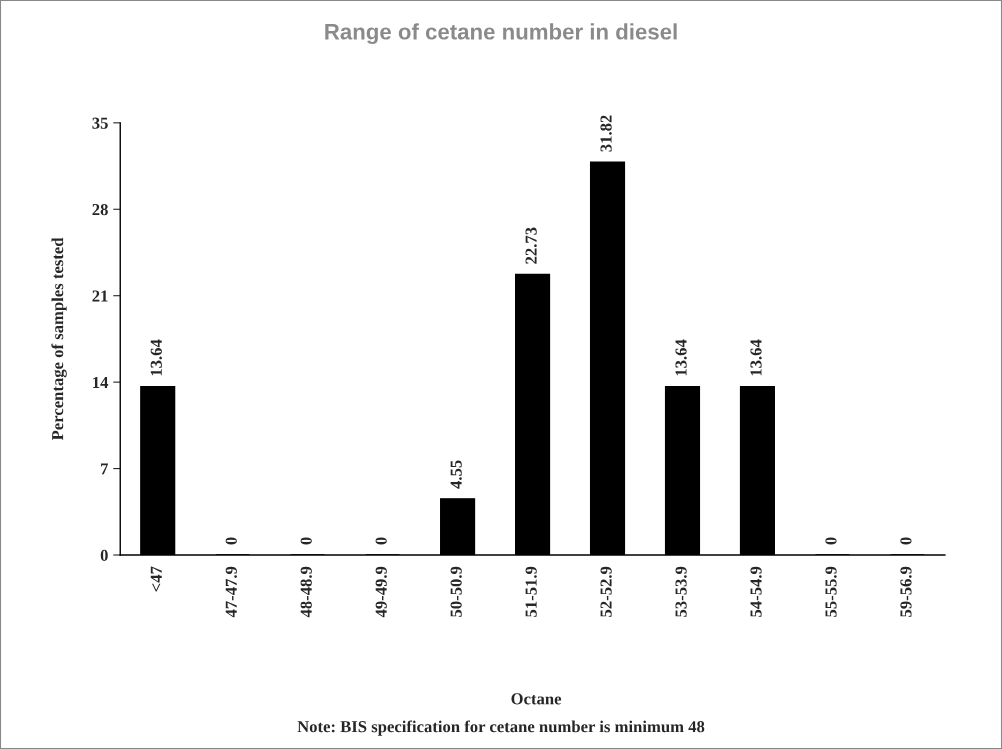  I want to click on x-tick-label: 48-48.9, so click(306, 592).